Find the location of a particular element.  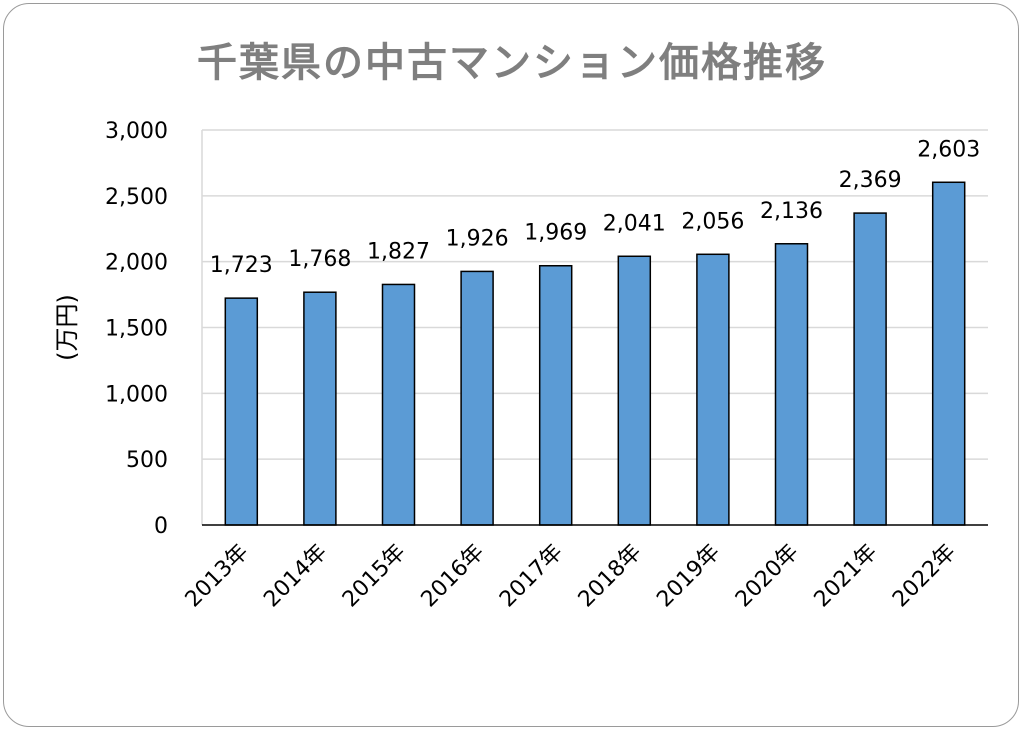

x-tick-label: 2021年 is located at coordinates (846, 576).